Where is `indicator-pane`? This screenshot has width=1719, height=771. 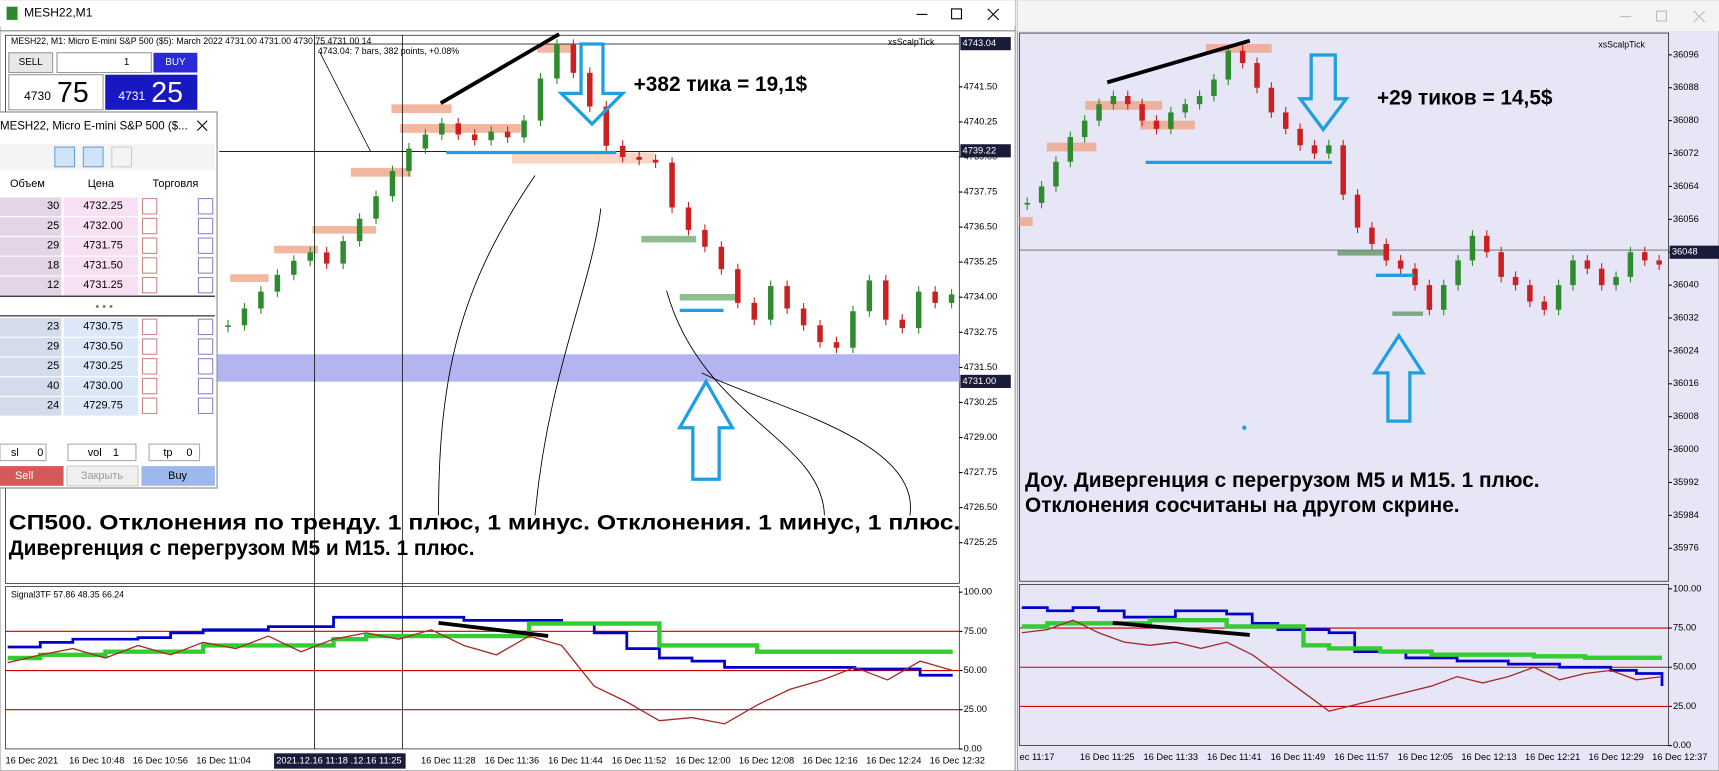
indicator-pane is located at coordinates (1344, 665).